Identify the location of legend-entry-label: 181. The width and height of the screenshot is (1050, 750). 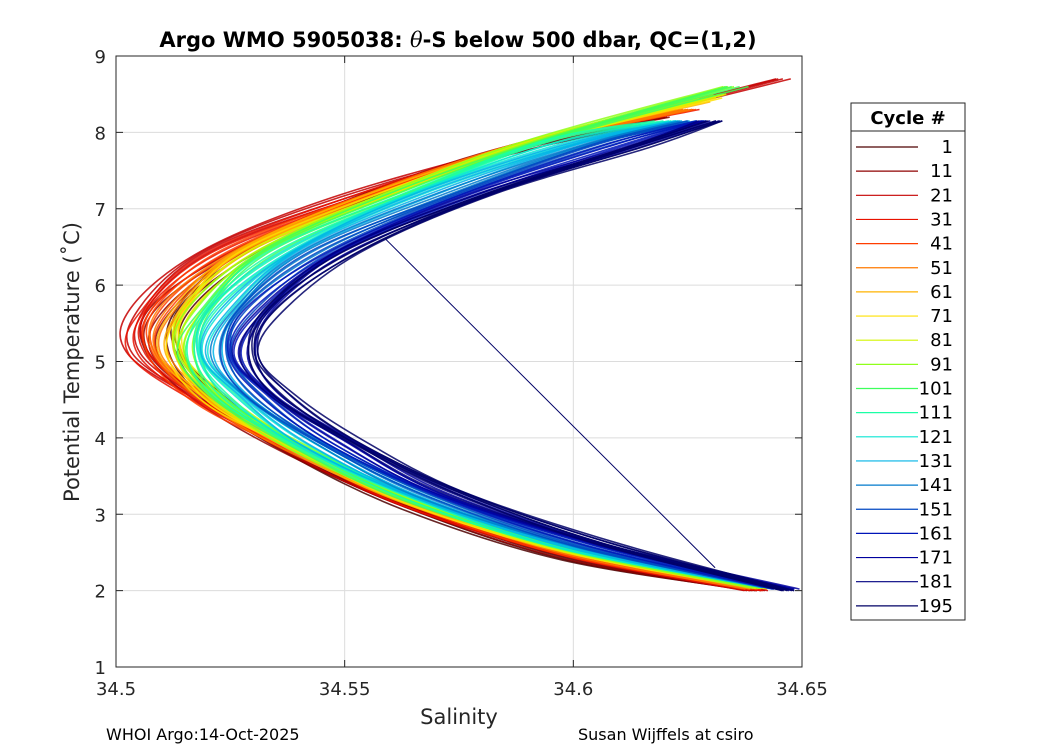
(936, 582).